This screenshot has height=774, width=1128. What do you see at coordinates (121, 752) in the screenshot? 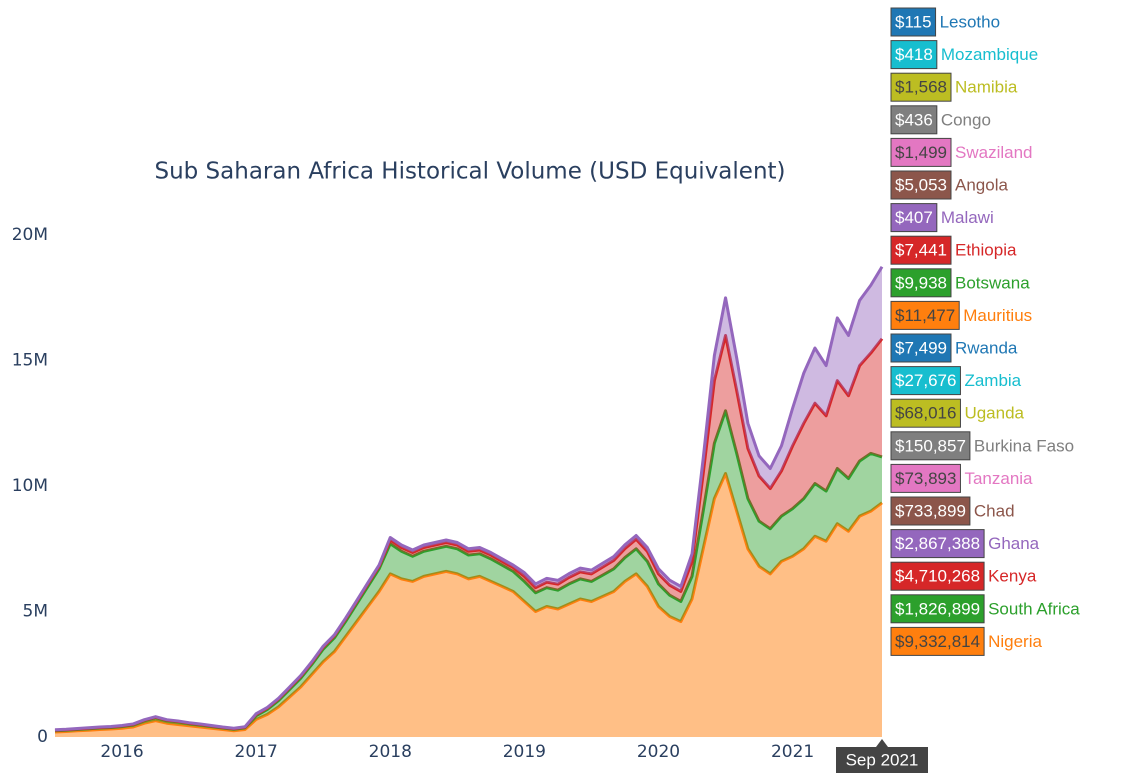
I see `x-tick-label: 2016` at bounding box center [121, 752].